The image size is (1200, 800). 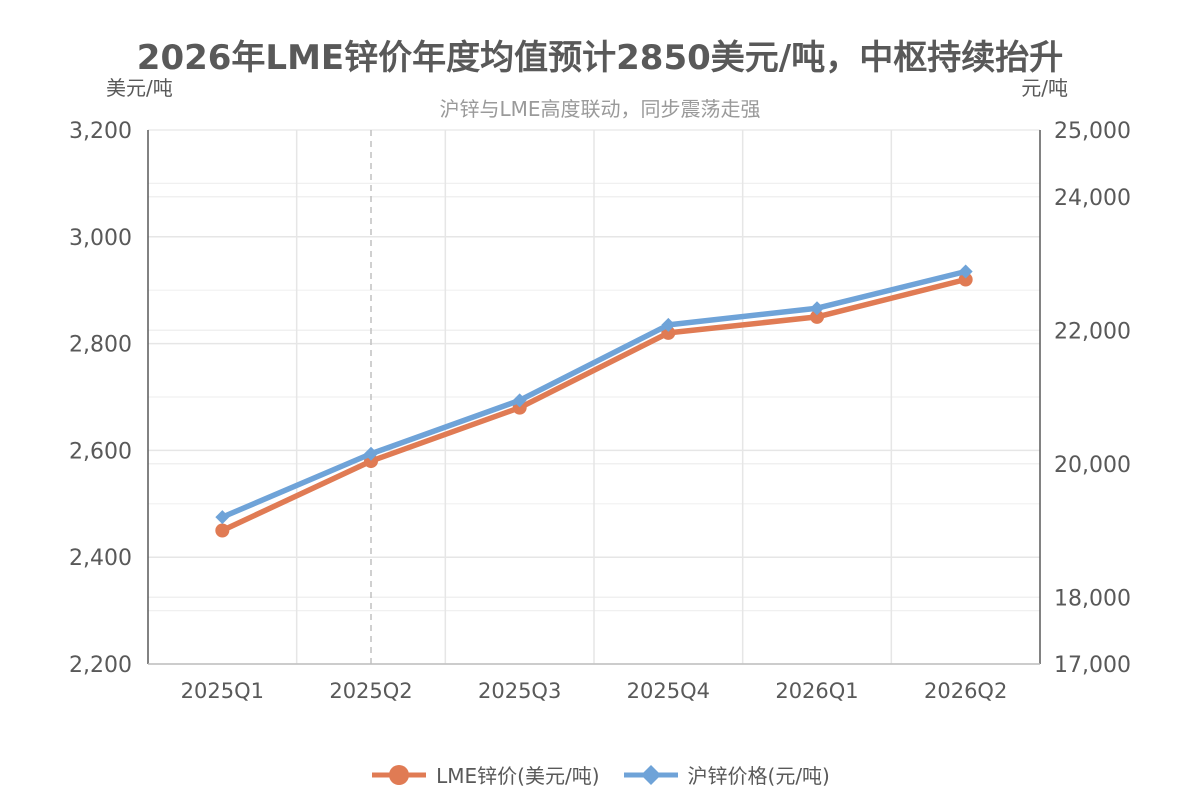 What do you see at coordinates (600, 109) in the screenshot?
I see `chart-subtitle: 沪锌与LME高度联动，同步震荡走强` at bounding box center [600, 109].